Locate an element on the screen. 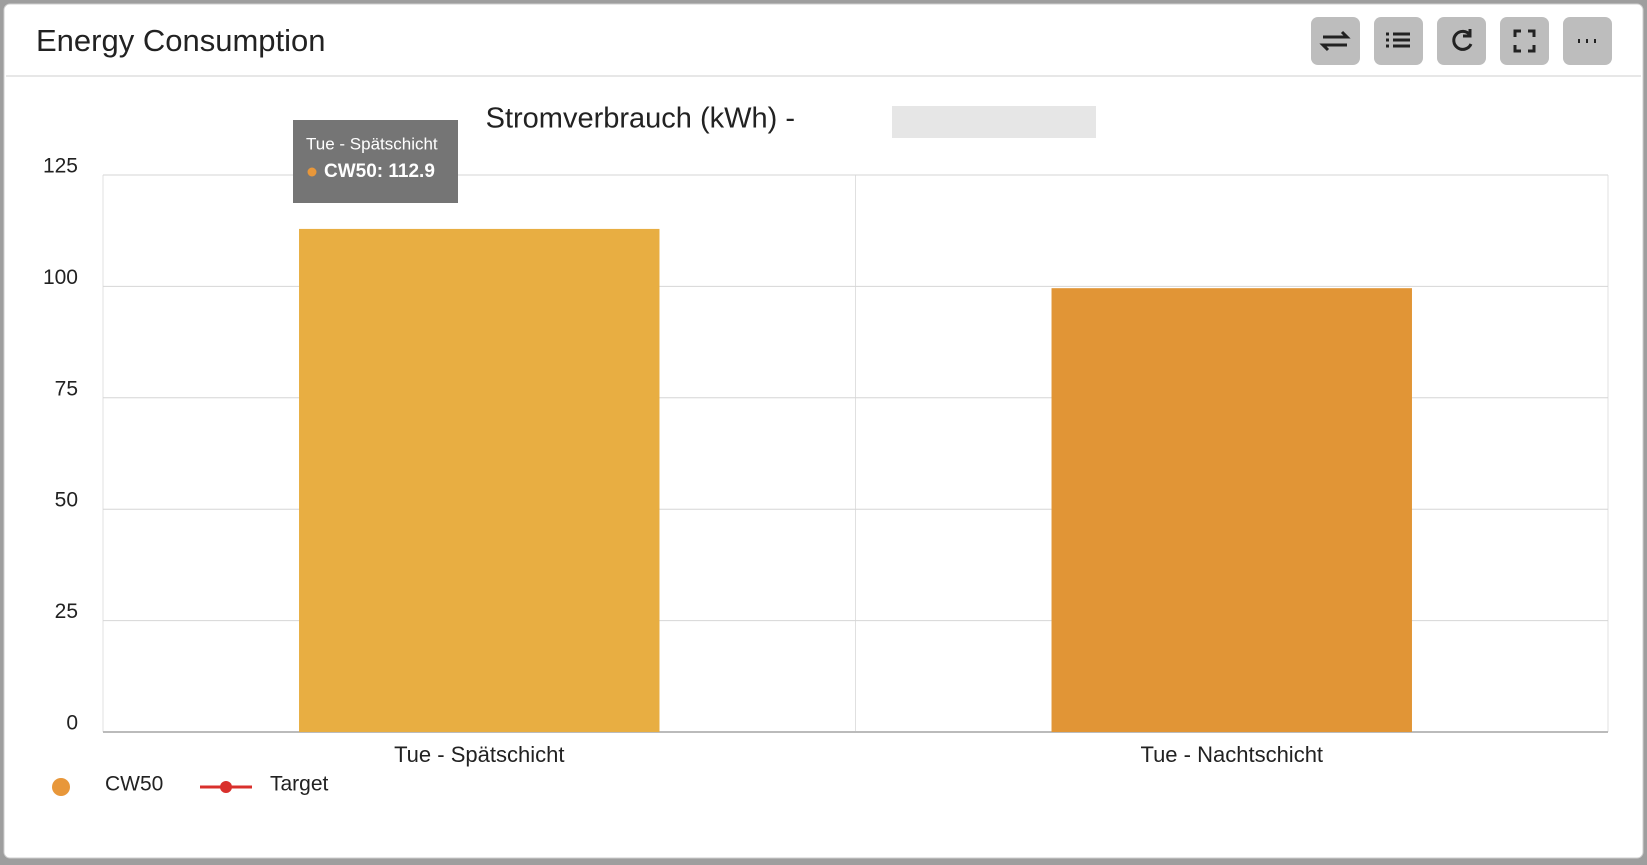 Image resolution: width=1647 pixels, height=865 pixels. y-tick-label: 125 is located at coordinates (60, 166).